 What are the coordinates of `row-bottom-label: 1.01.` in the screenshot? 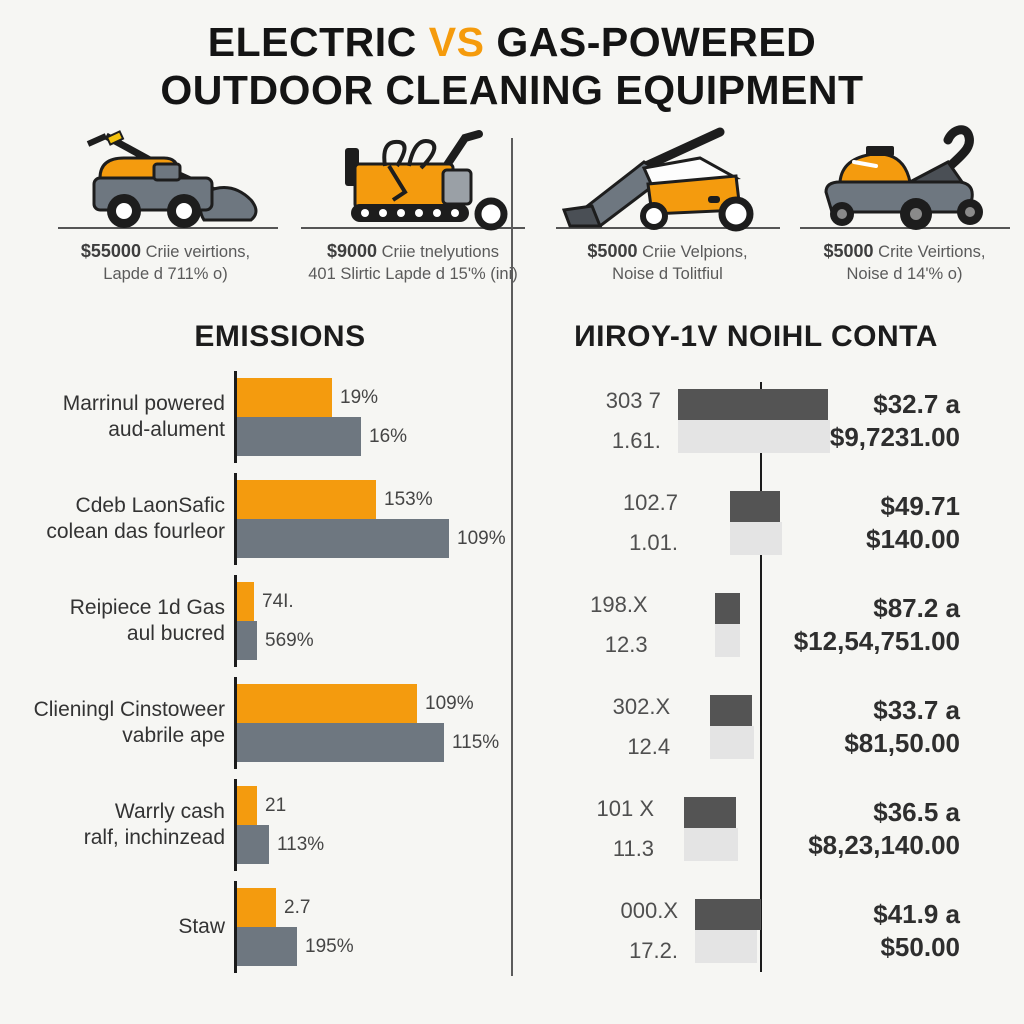 It's located at (653, 542).